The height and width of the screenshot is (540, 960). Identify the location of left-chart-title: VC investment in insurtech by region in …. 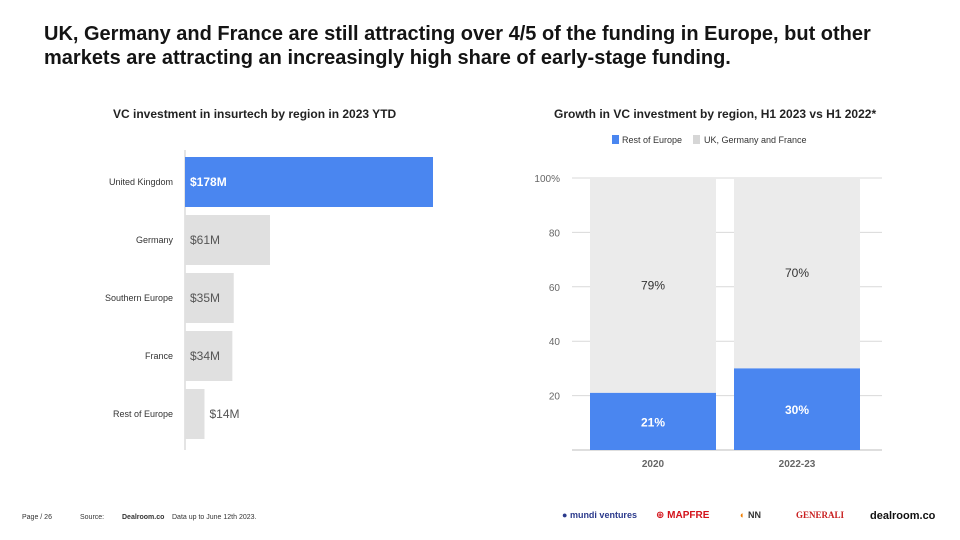
(255, 114).